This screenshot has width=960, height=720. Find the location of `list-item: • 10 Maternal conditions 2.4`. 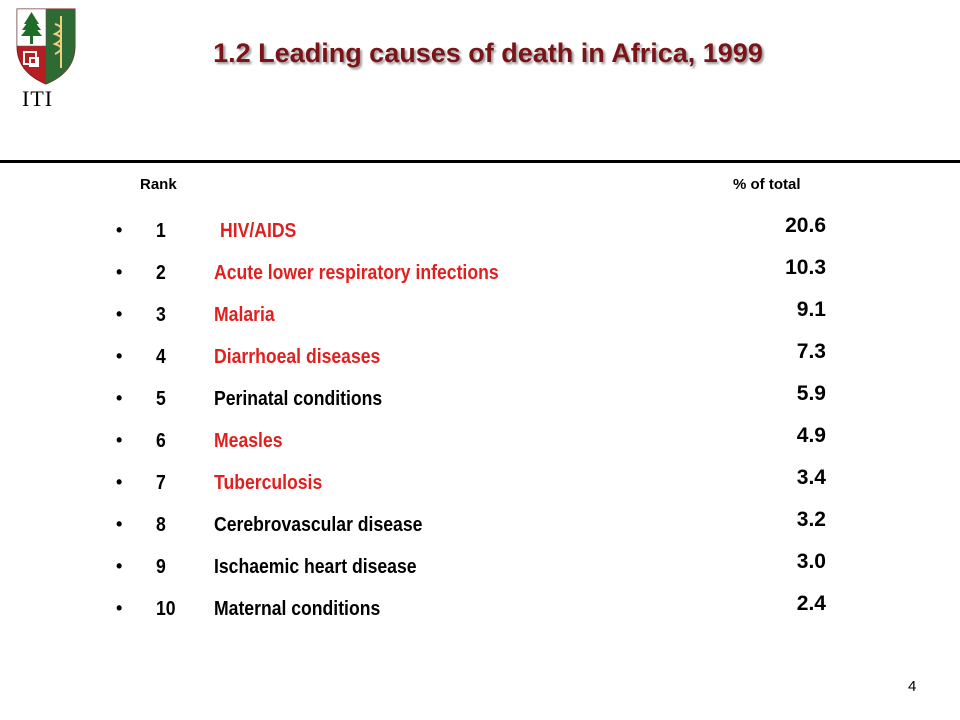

list-item: • 10 Maternal conditions 2.4 is located at coordinates (480, 609).